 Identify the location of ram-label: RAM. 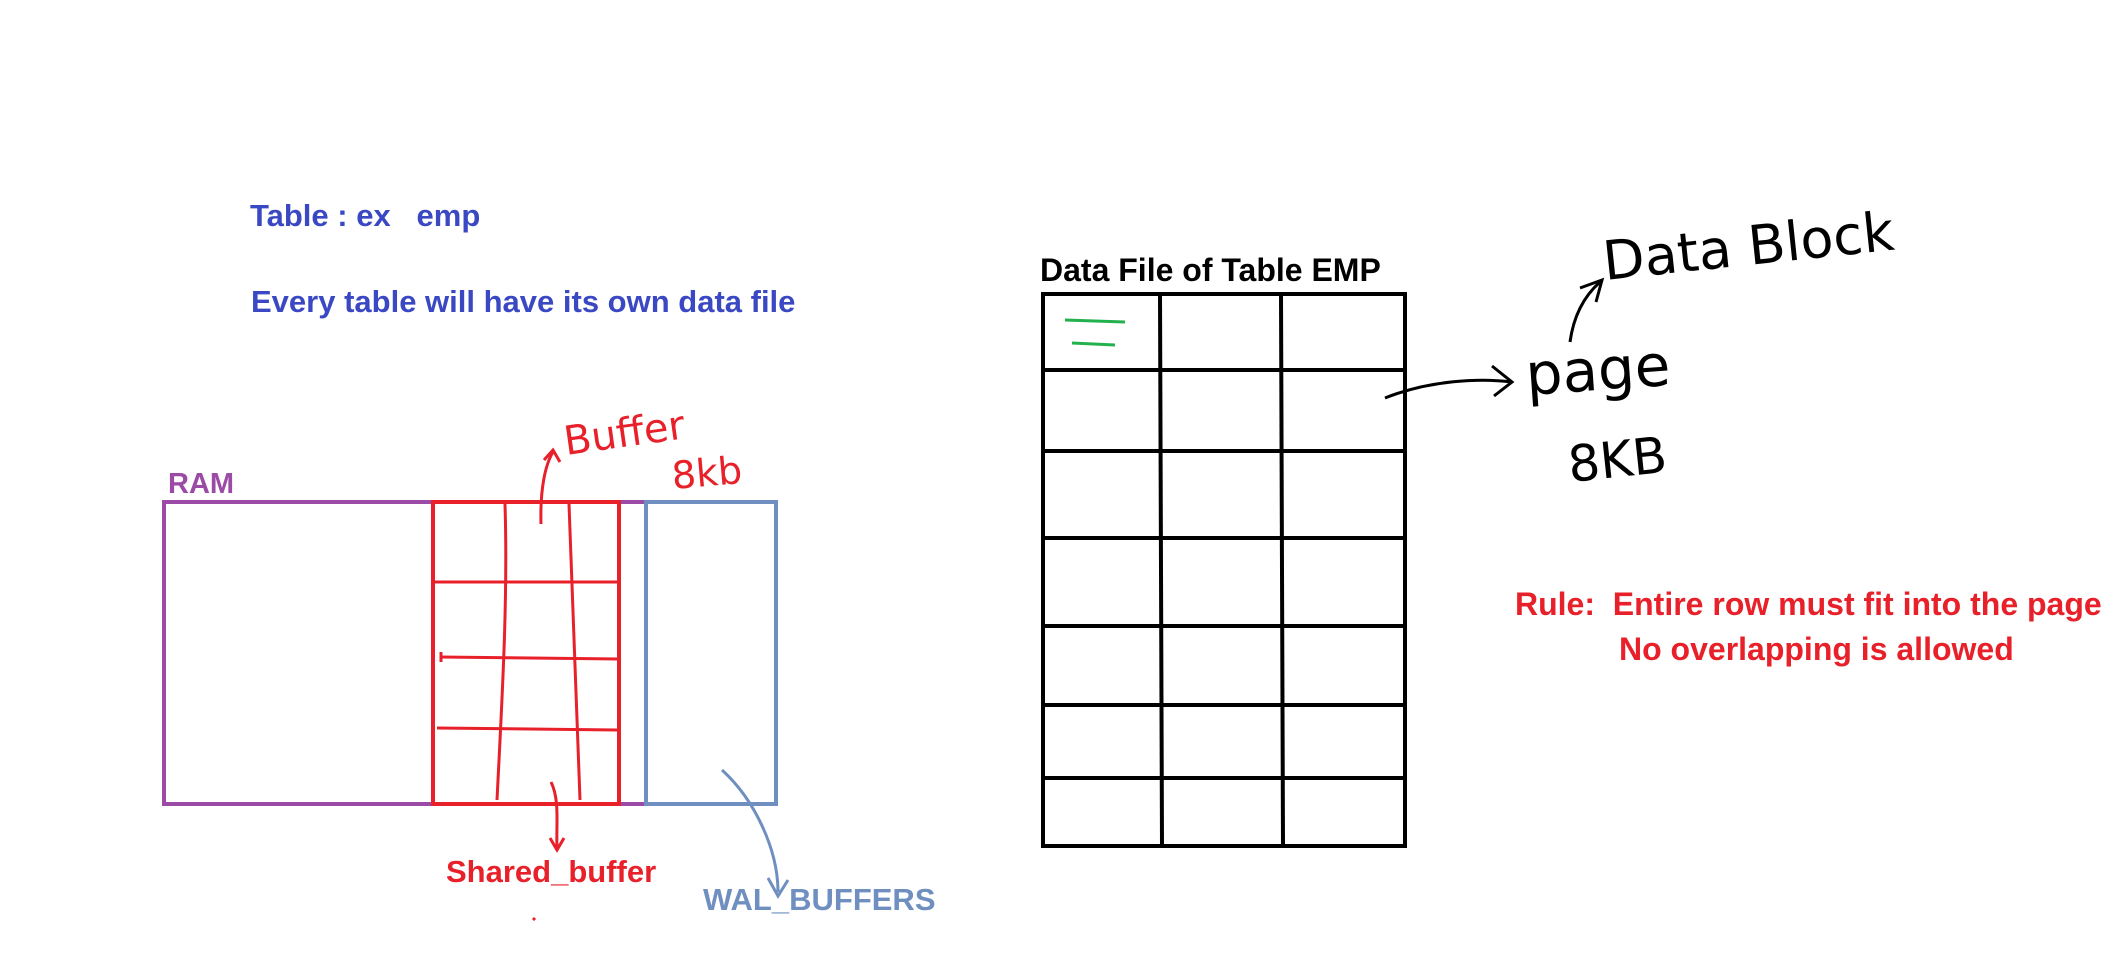
(201, 484).